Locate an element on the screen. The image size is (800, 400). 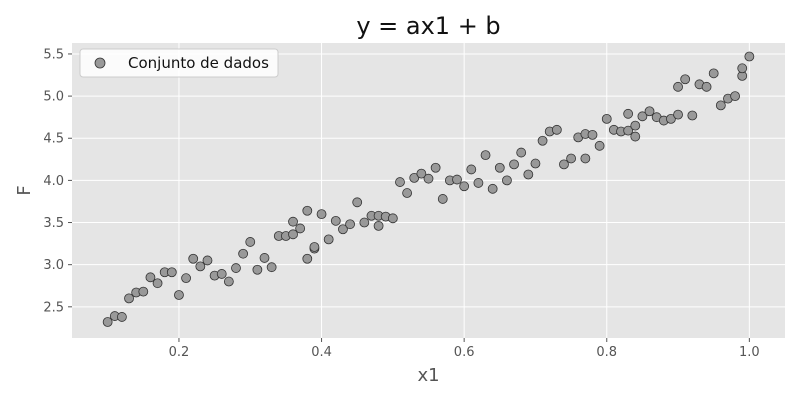
x-tick-label: 0.8 is located at coordinates (606, 352).